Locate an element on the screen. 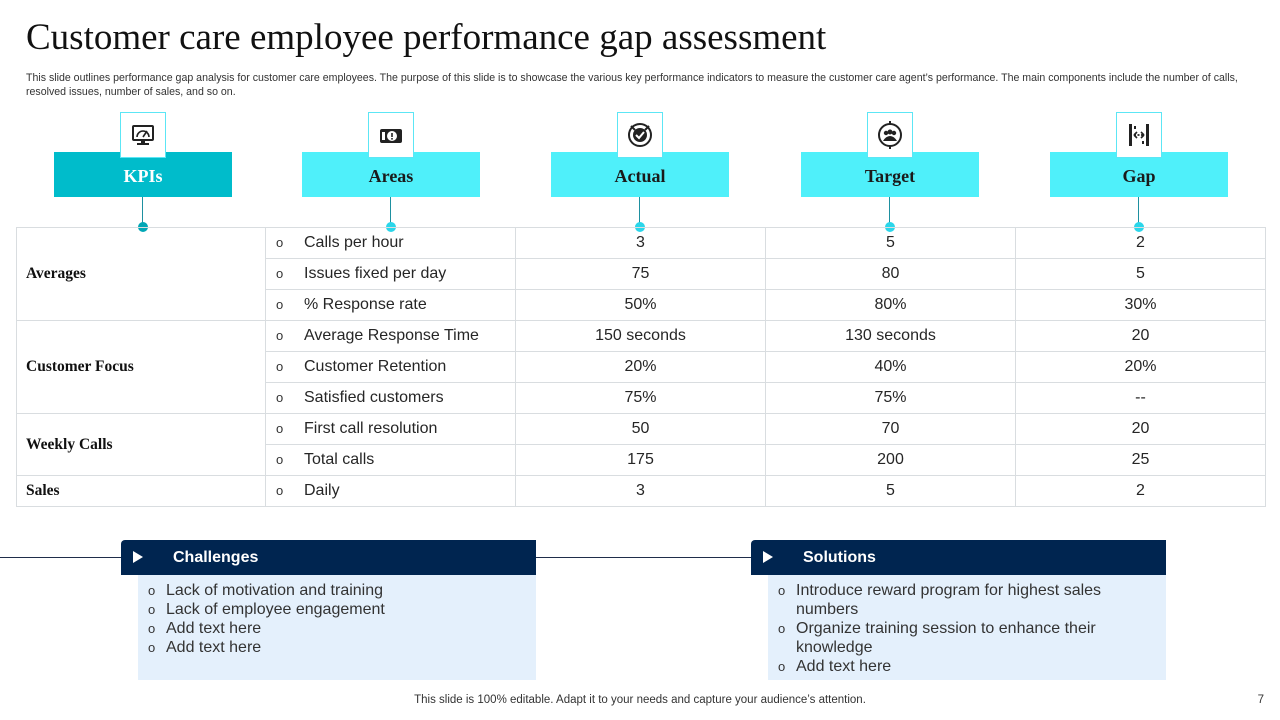 This screenshot has width=1280, height=720. page-number: 7 is located at coordinates (1260, 700).